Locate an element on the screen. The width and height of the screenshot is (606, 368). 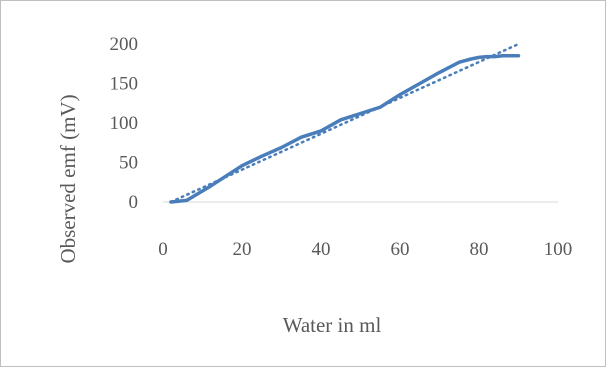
x-tick-label: 80 is located at coordinates (479, 249).